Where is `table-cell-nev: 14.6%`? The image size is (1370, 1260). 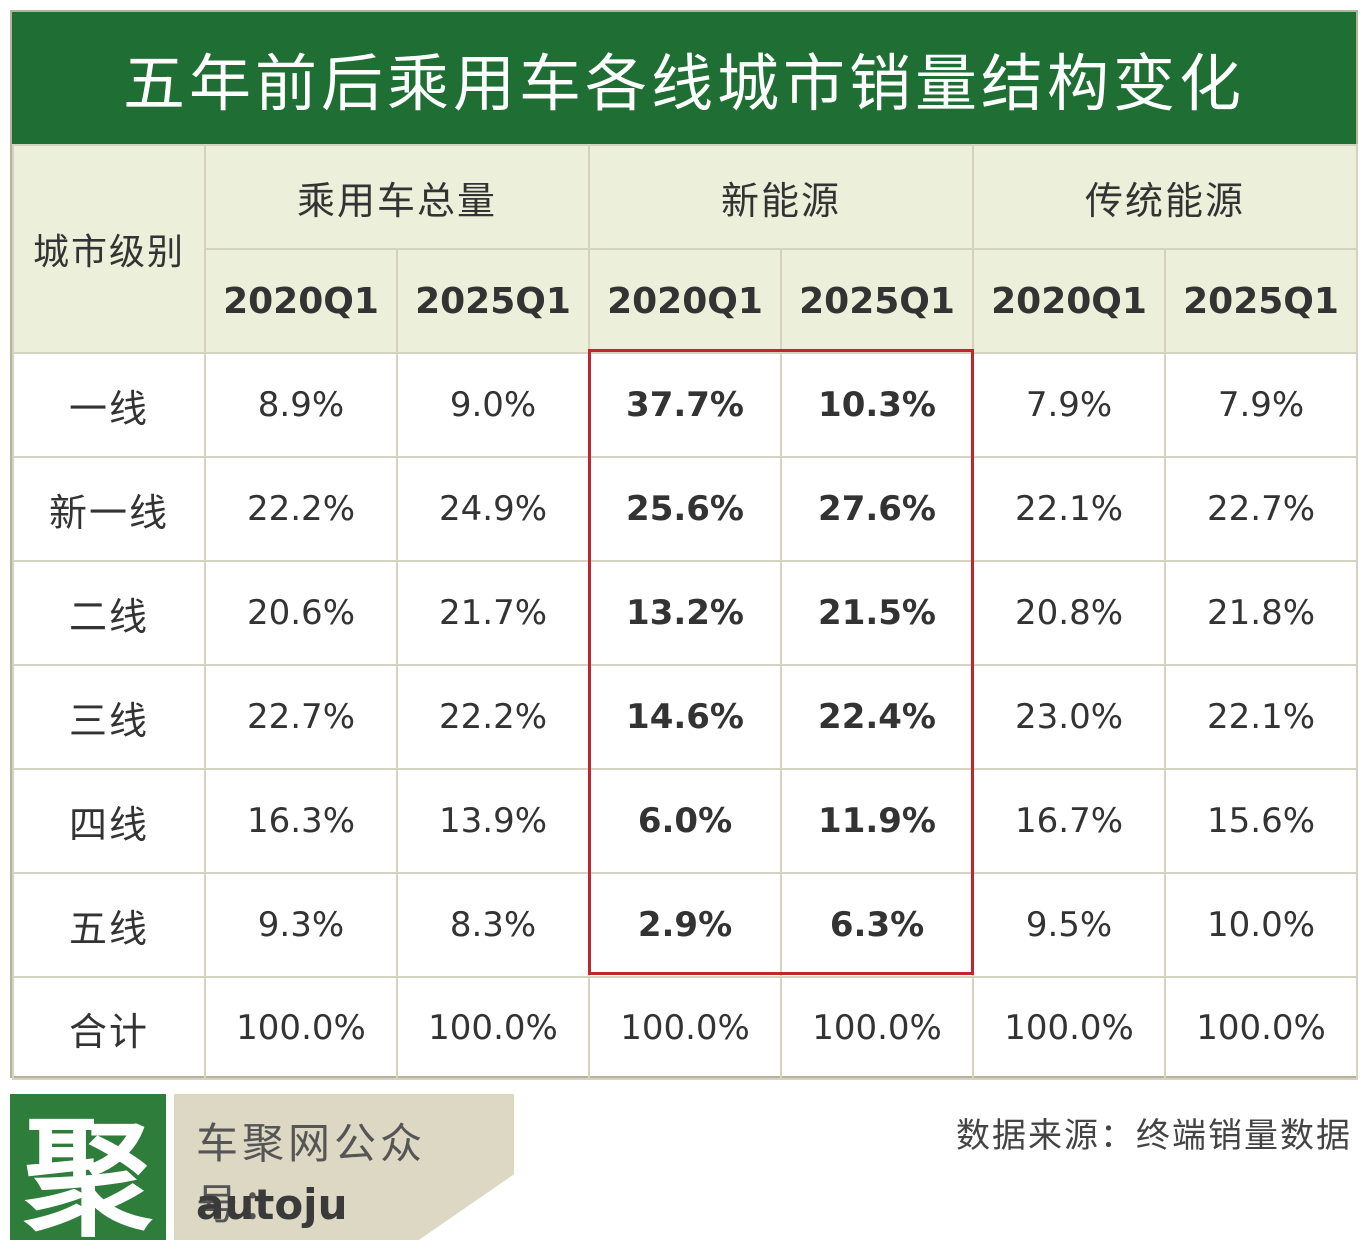
table-cell-nev: 14.6% is located at coordinates (685, 717).